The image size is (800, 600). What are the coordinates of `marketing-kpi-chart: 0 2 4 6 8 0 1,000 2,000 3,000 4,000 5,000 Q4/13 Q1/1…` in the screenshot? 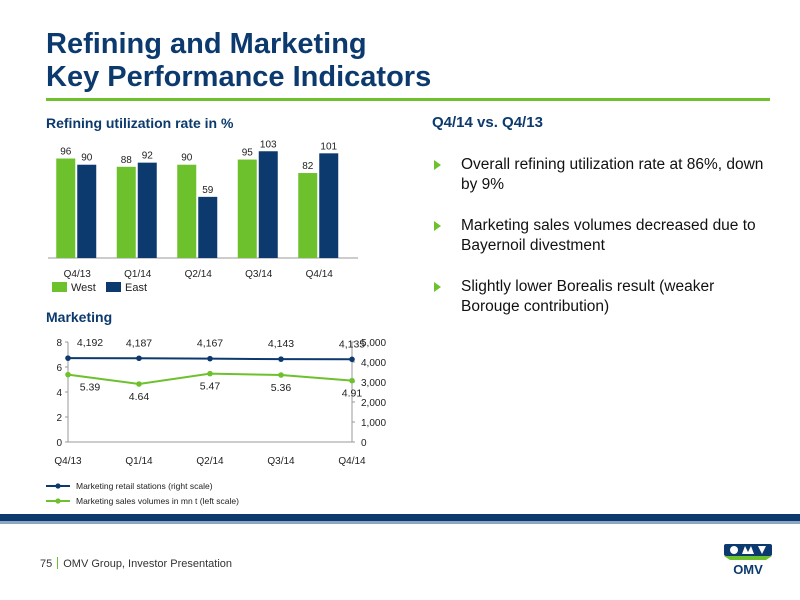 It's located at (216, 421).